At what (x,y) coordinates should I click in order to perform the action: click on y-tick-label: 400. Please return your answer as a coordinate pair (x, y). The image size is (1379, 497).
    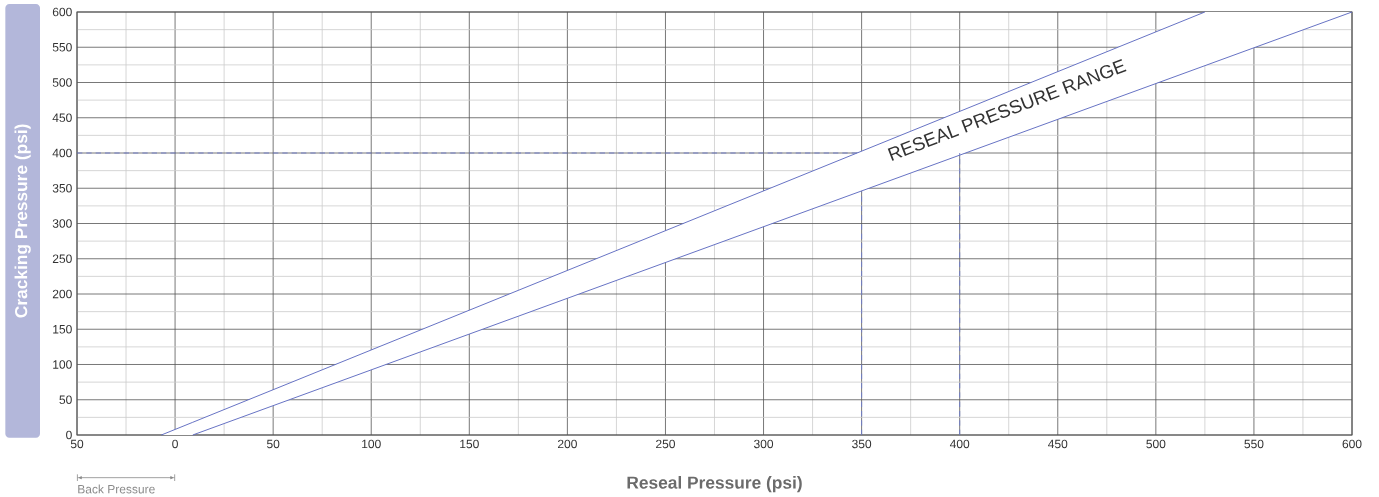
    Looking at the image, I should click on (62, 153).